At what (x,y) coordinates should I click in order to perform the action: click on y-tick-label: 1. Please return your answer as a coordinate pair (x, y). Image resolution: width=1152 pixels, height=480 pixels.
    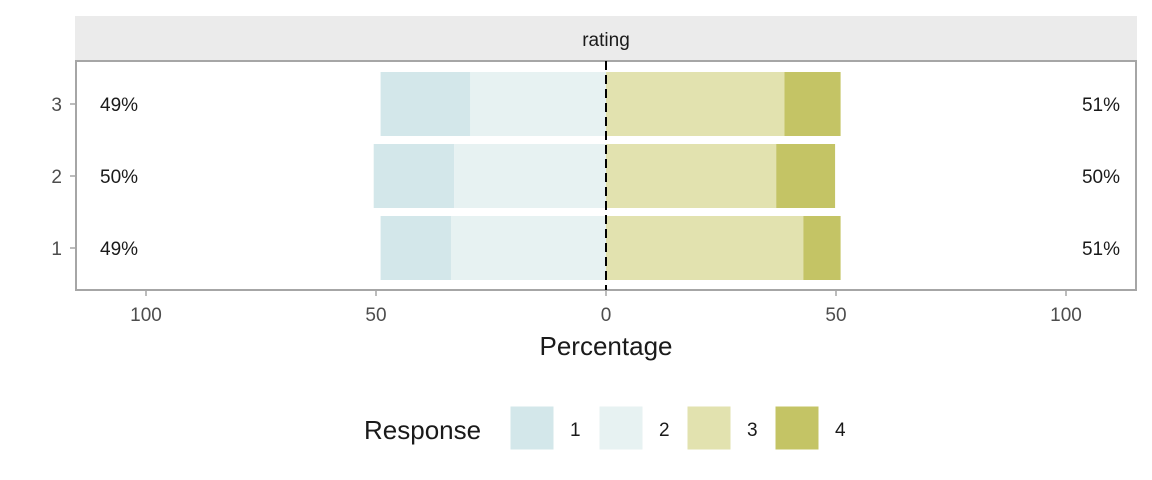
    Looking at the image, I should click on (56, 249).